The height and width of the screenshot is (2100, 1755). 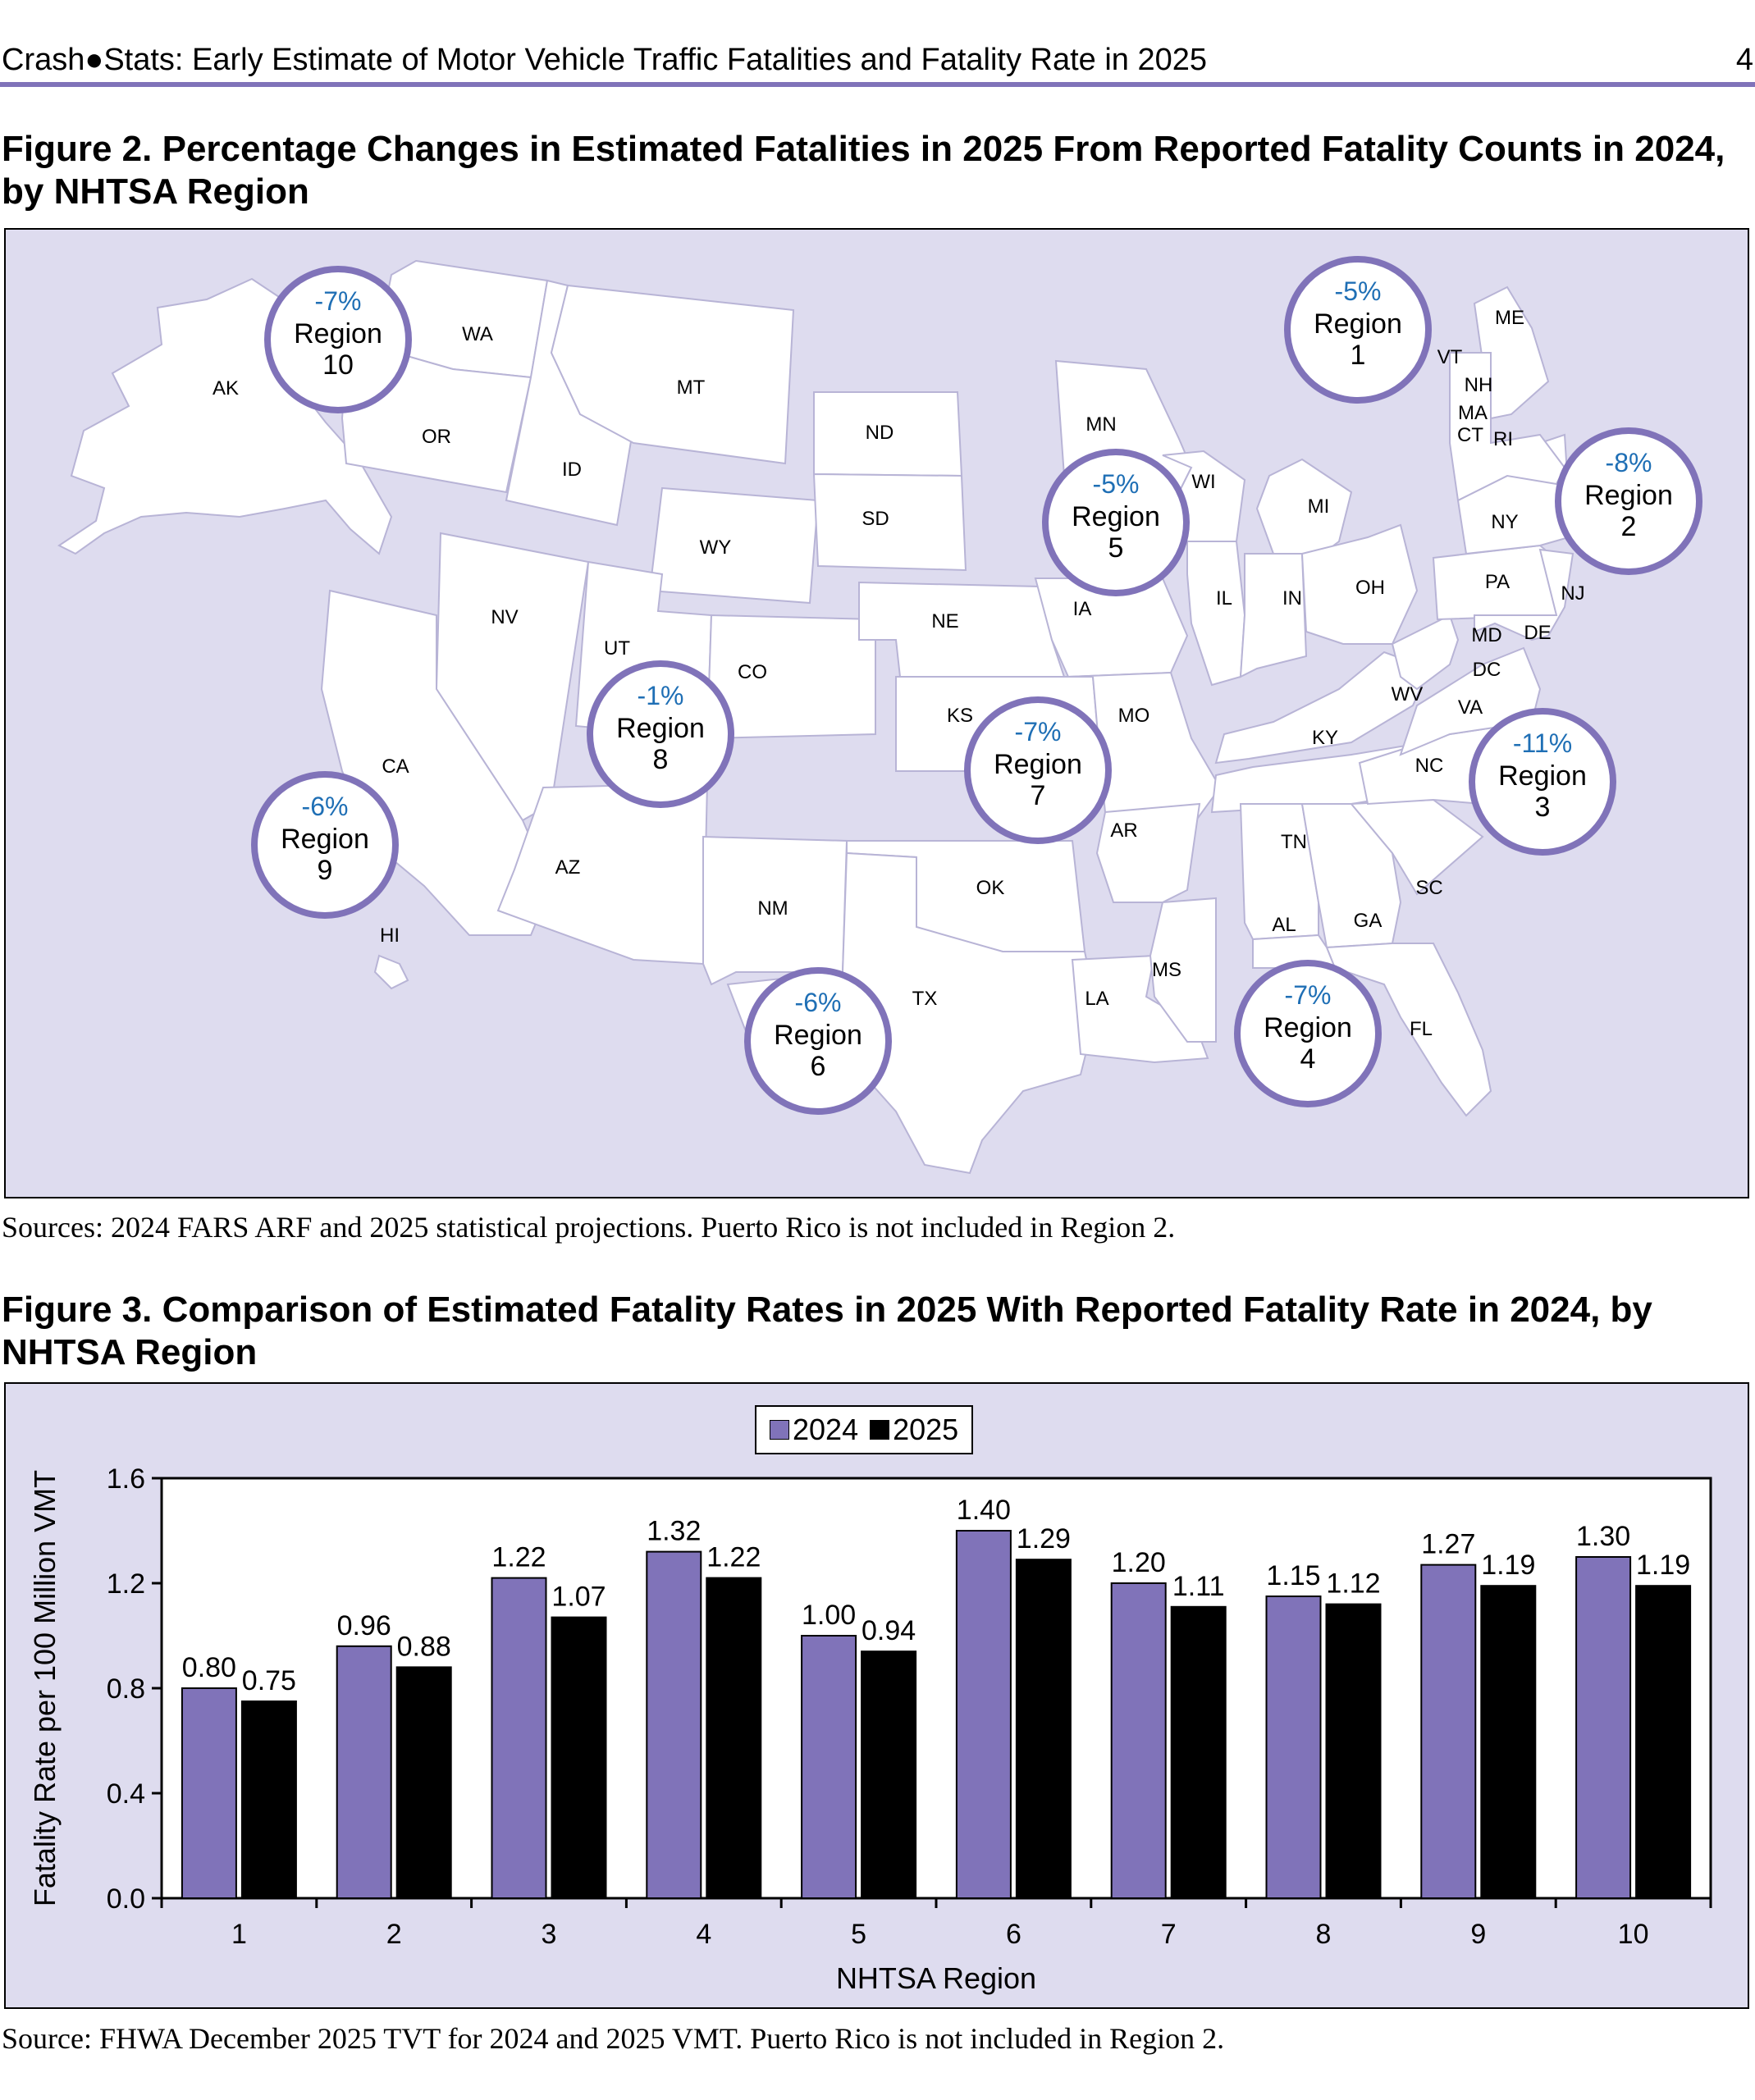 What do you see at coordinates (126, 1794) in the screenshot?
I see `y-tick-label: 0.4` at bounding box center [126, 1794].